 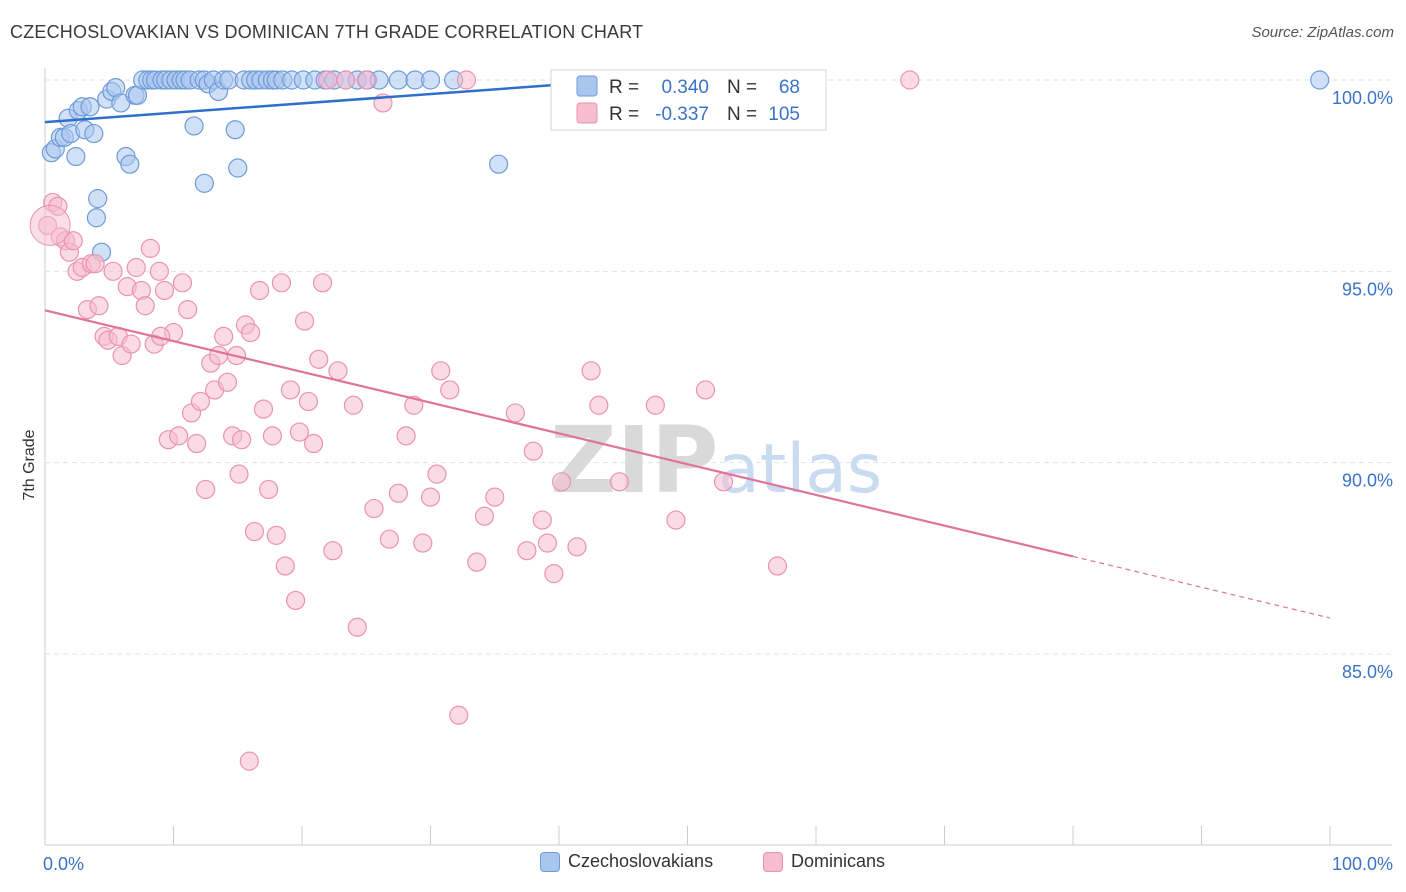 I want to click on y-tick-label: 90.0%, so click(x=1367, y=481).